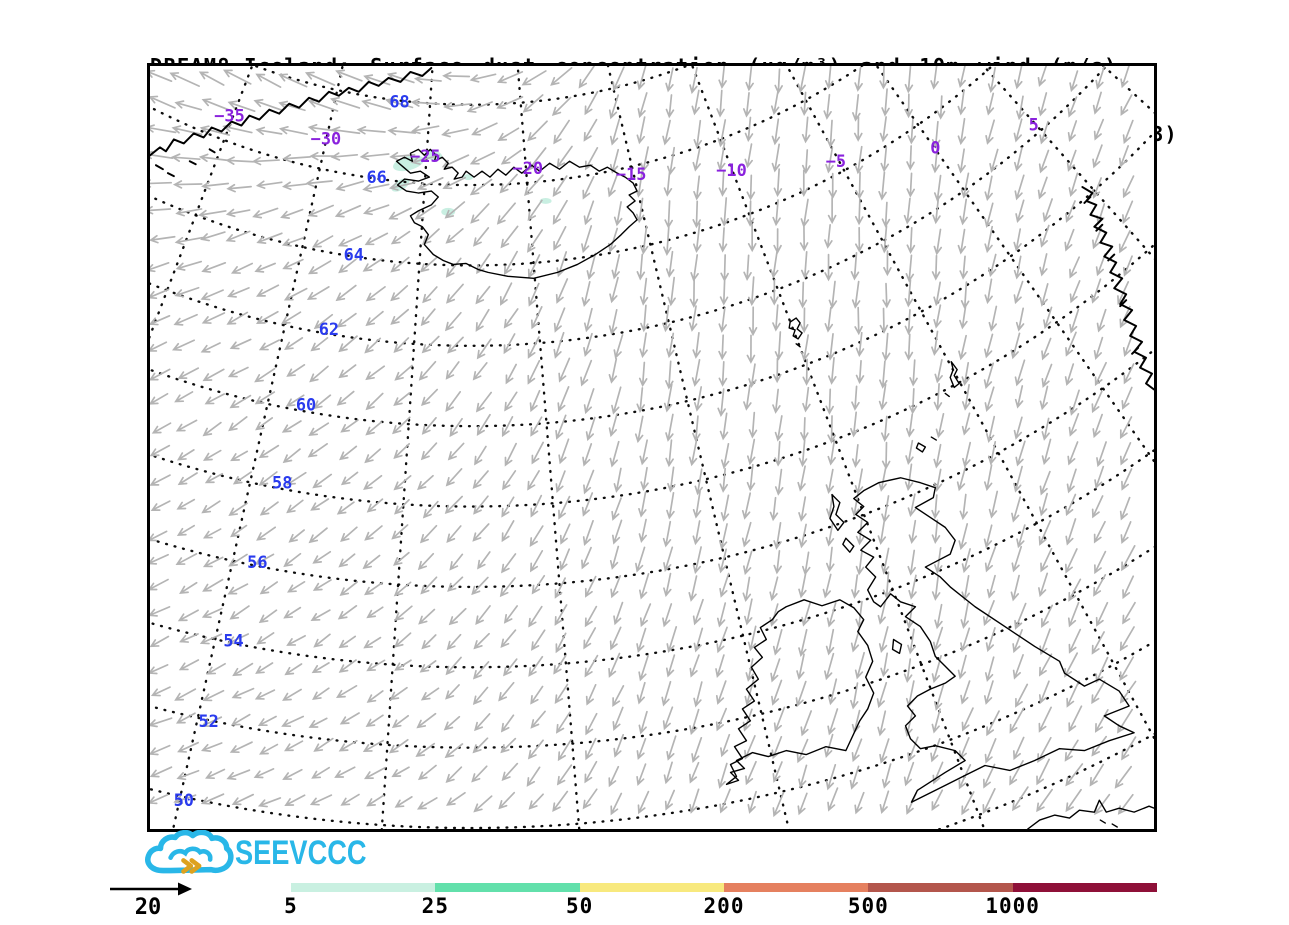 The height and width of the screenshot is (925, 1289). What do you see at coordinates (836, 161) in the screenshot?
I see `longitude-label: −5` at bounding box center [836, 161].